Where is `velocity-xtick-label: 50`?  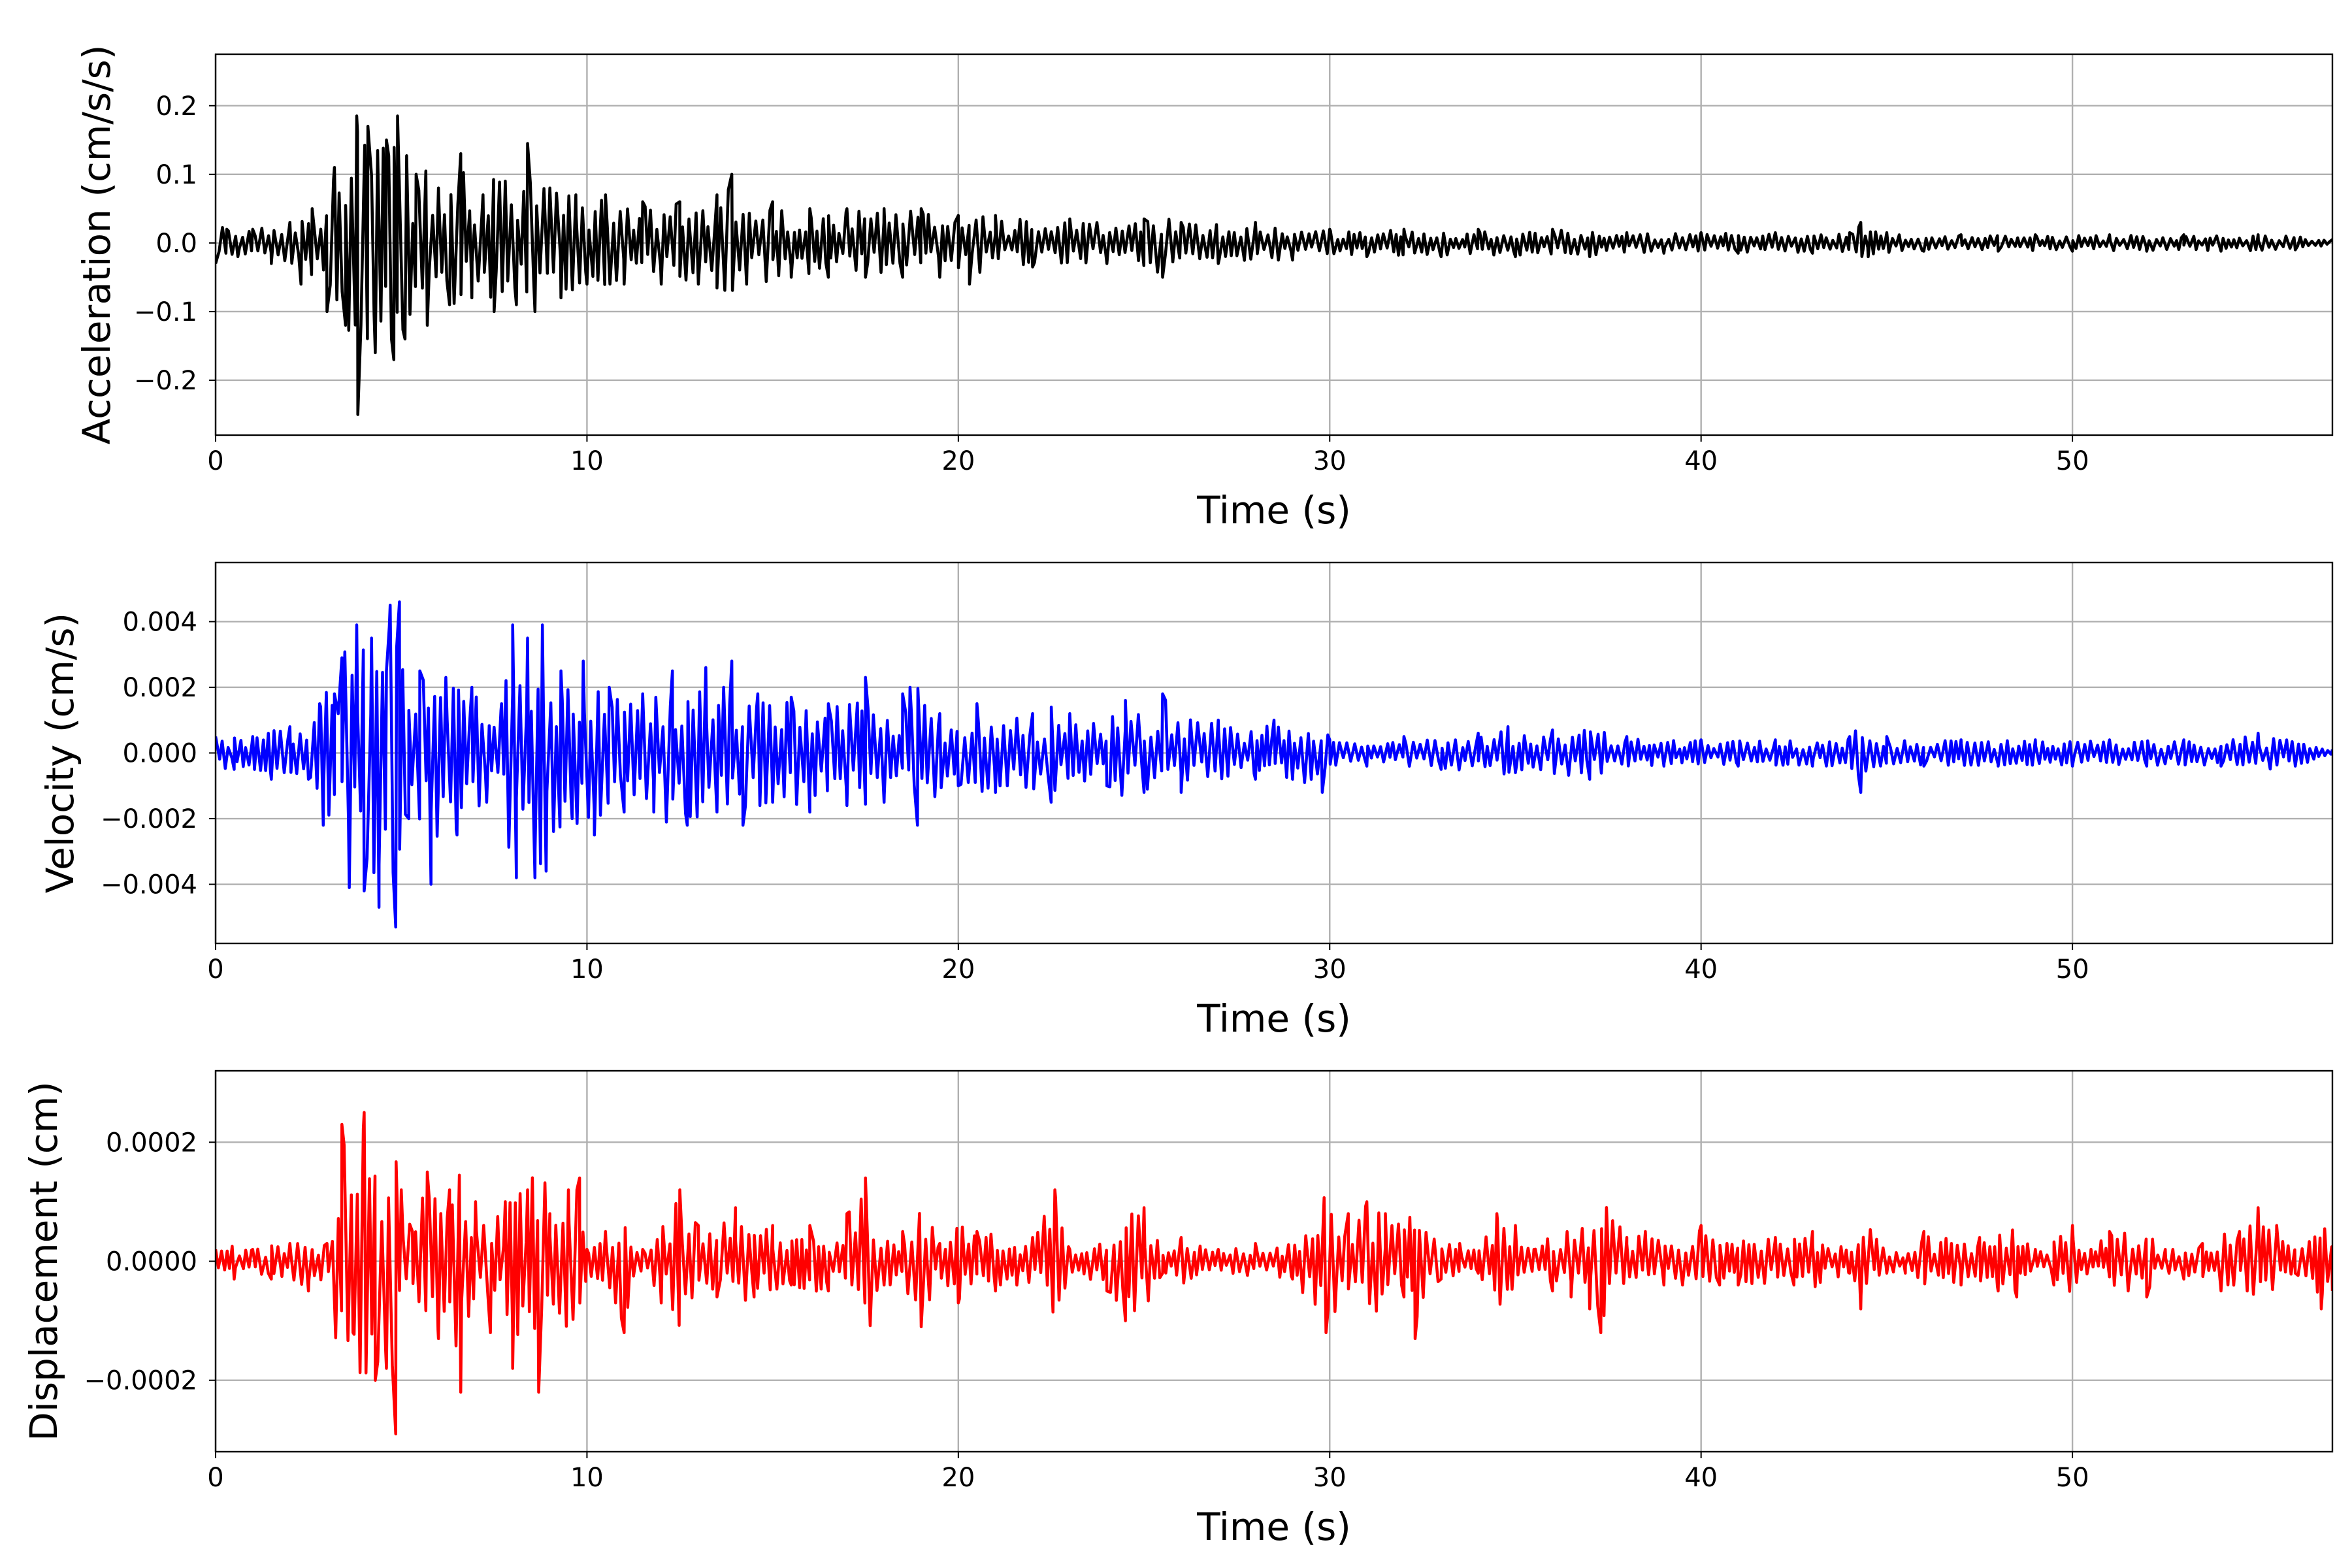 velocity-xtick-label: 50 is located at coordinates (2072, 970).